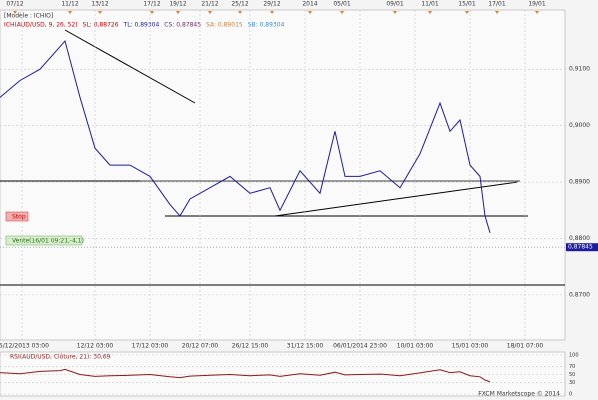  Describe the element at coordinates (572, 367) in the screenshot. I see `y-tick-label: 70` at that location.